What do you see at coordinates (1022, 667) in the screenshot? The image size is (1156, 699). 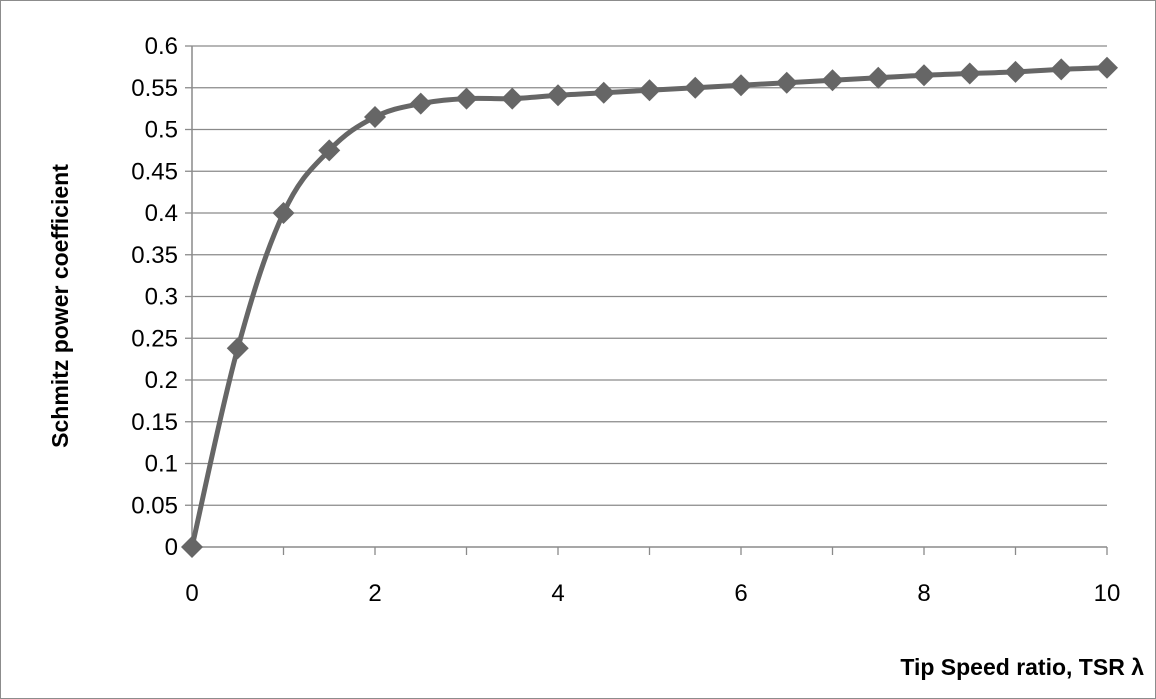 I see `x-axis-title: Tip Speed ratio, TSR λ` at bounding box center [1022, 667].